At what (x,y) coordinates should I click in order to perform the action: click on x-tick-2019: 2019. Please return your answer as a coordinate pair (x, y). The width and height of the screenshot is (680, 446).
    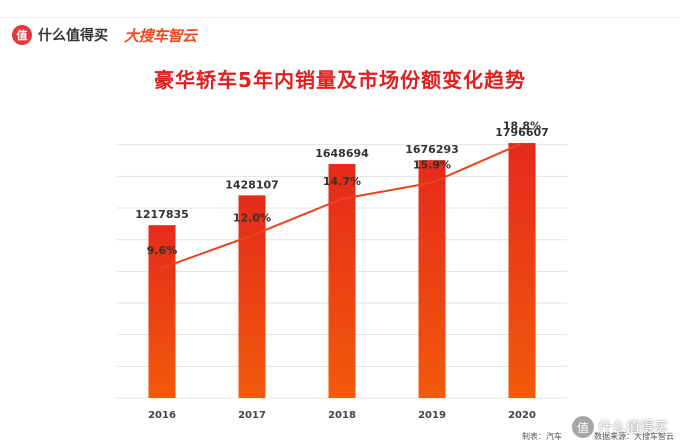
    Looking at the image, I should click on (432, 415).